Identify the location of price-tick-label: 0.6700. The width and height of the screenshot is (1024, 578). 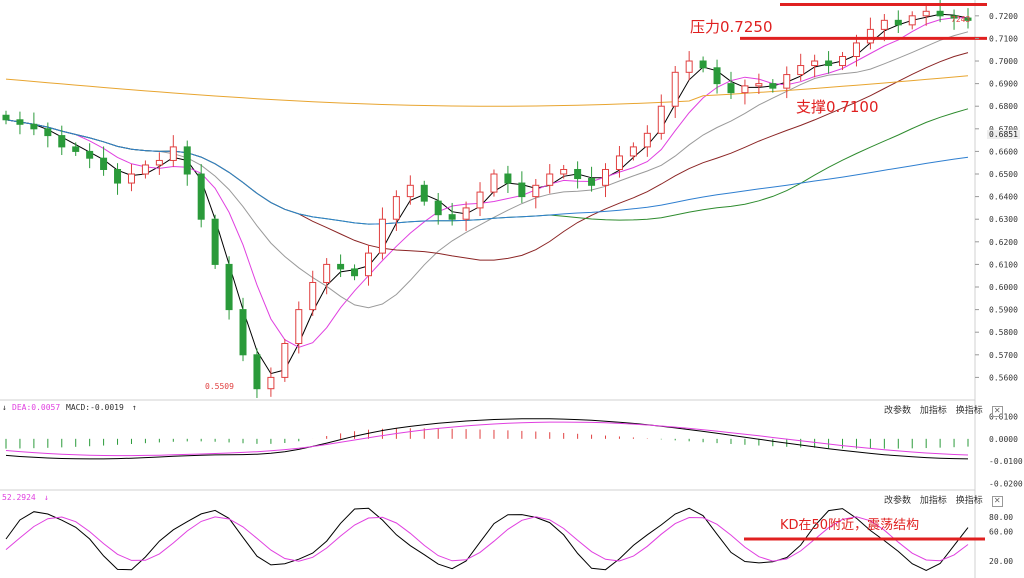
(1003, 129).